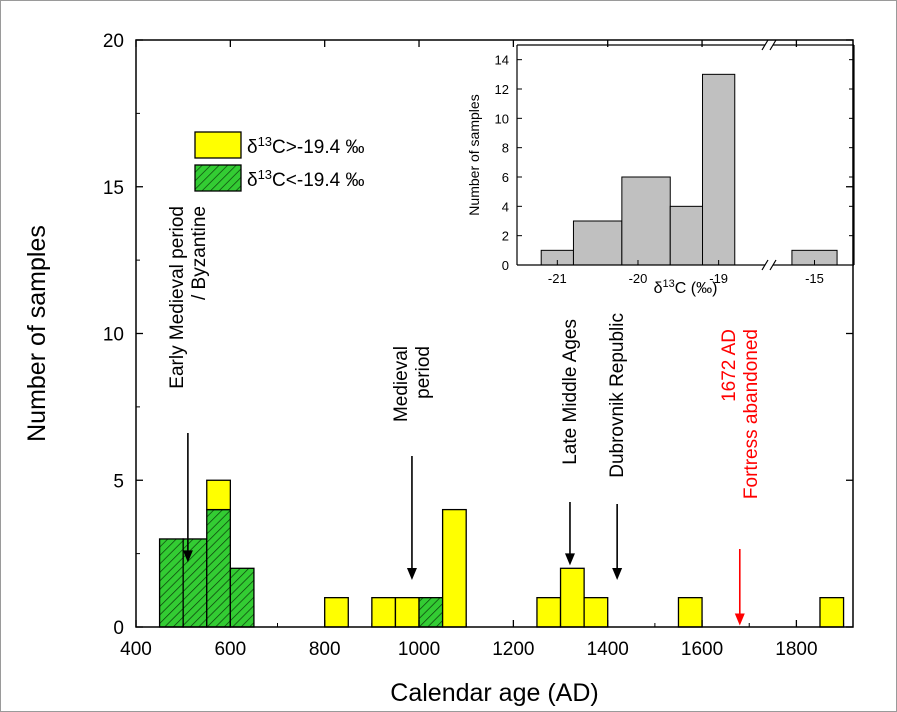 Image resolution: width=897 pixels, height=712 pixels. I want to click on y-tick-label-10: 10, so click(113, 335).